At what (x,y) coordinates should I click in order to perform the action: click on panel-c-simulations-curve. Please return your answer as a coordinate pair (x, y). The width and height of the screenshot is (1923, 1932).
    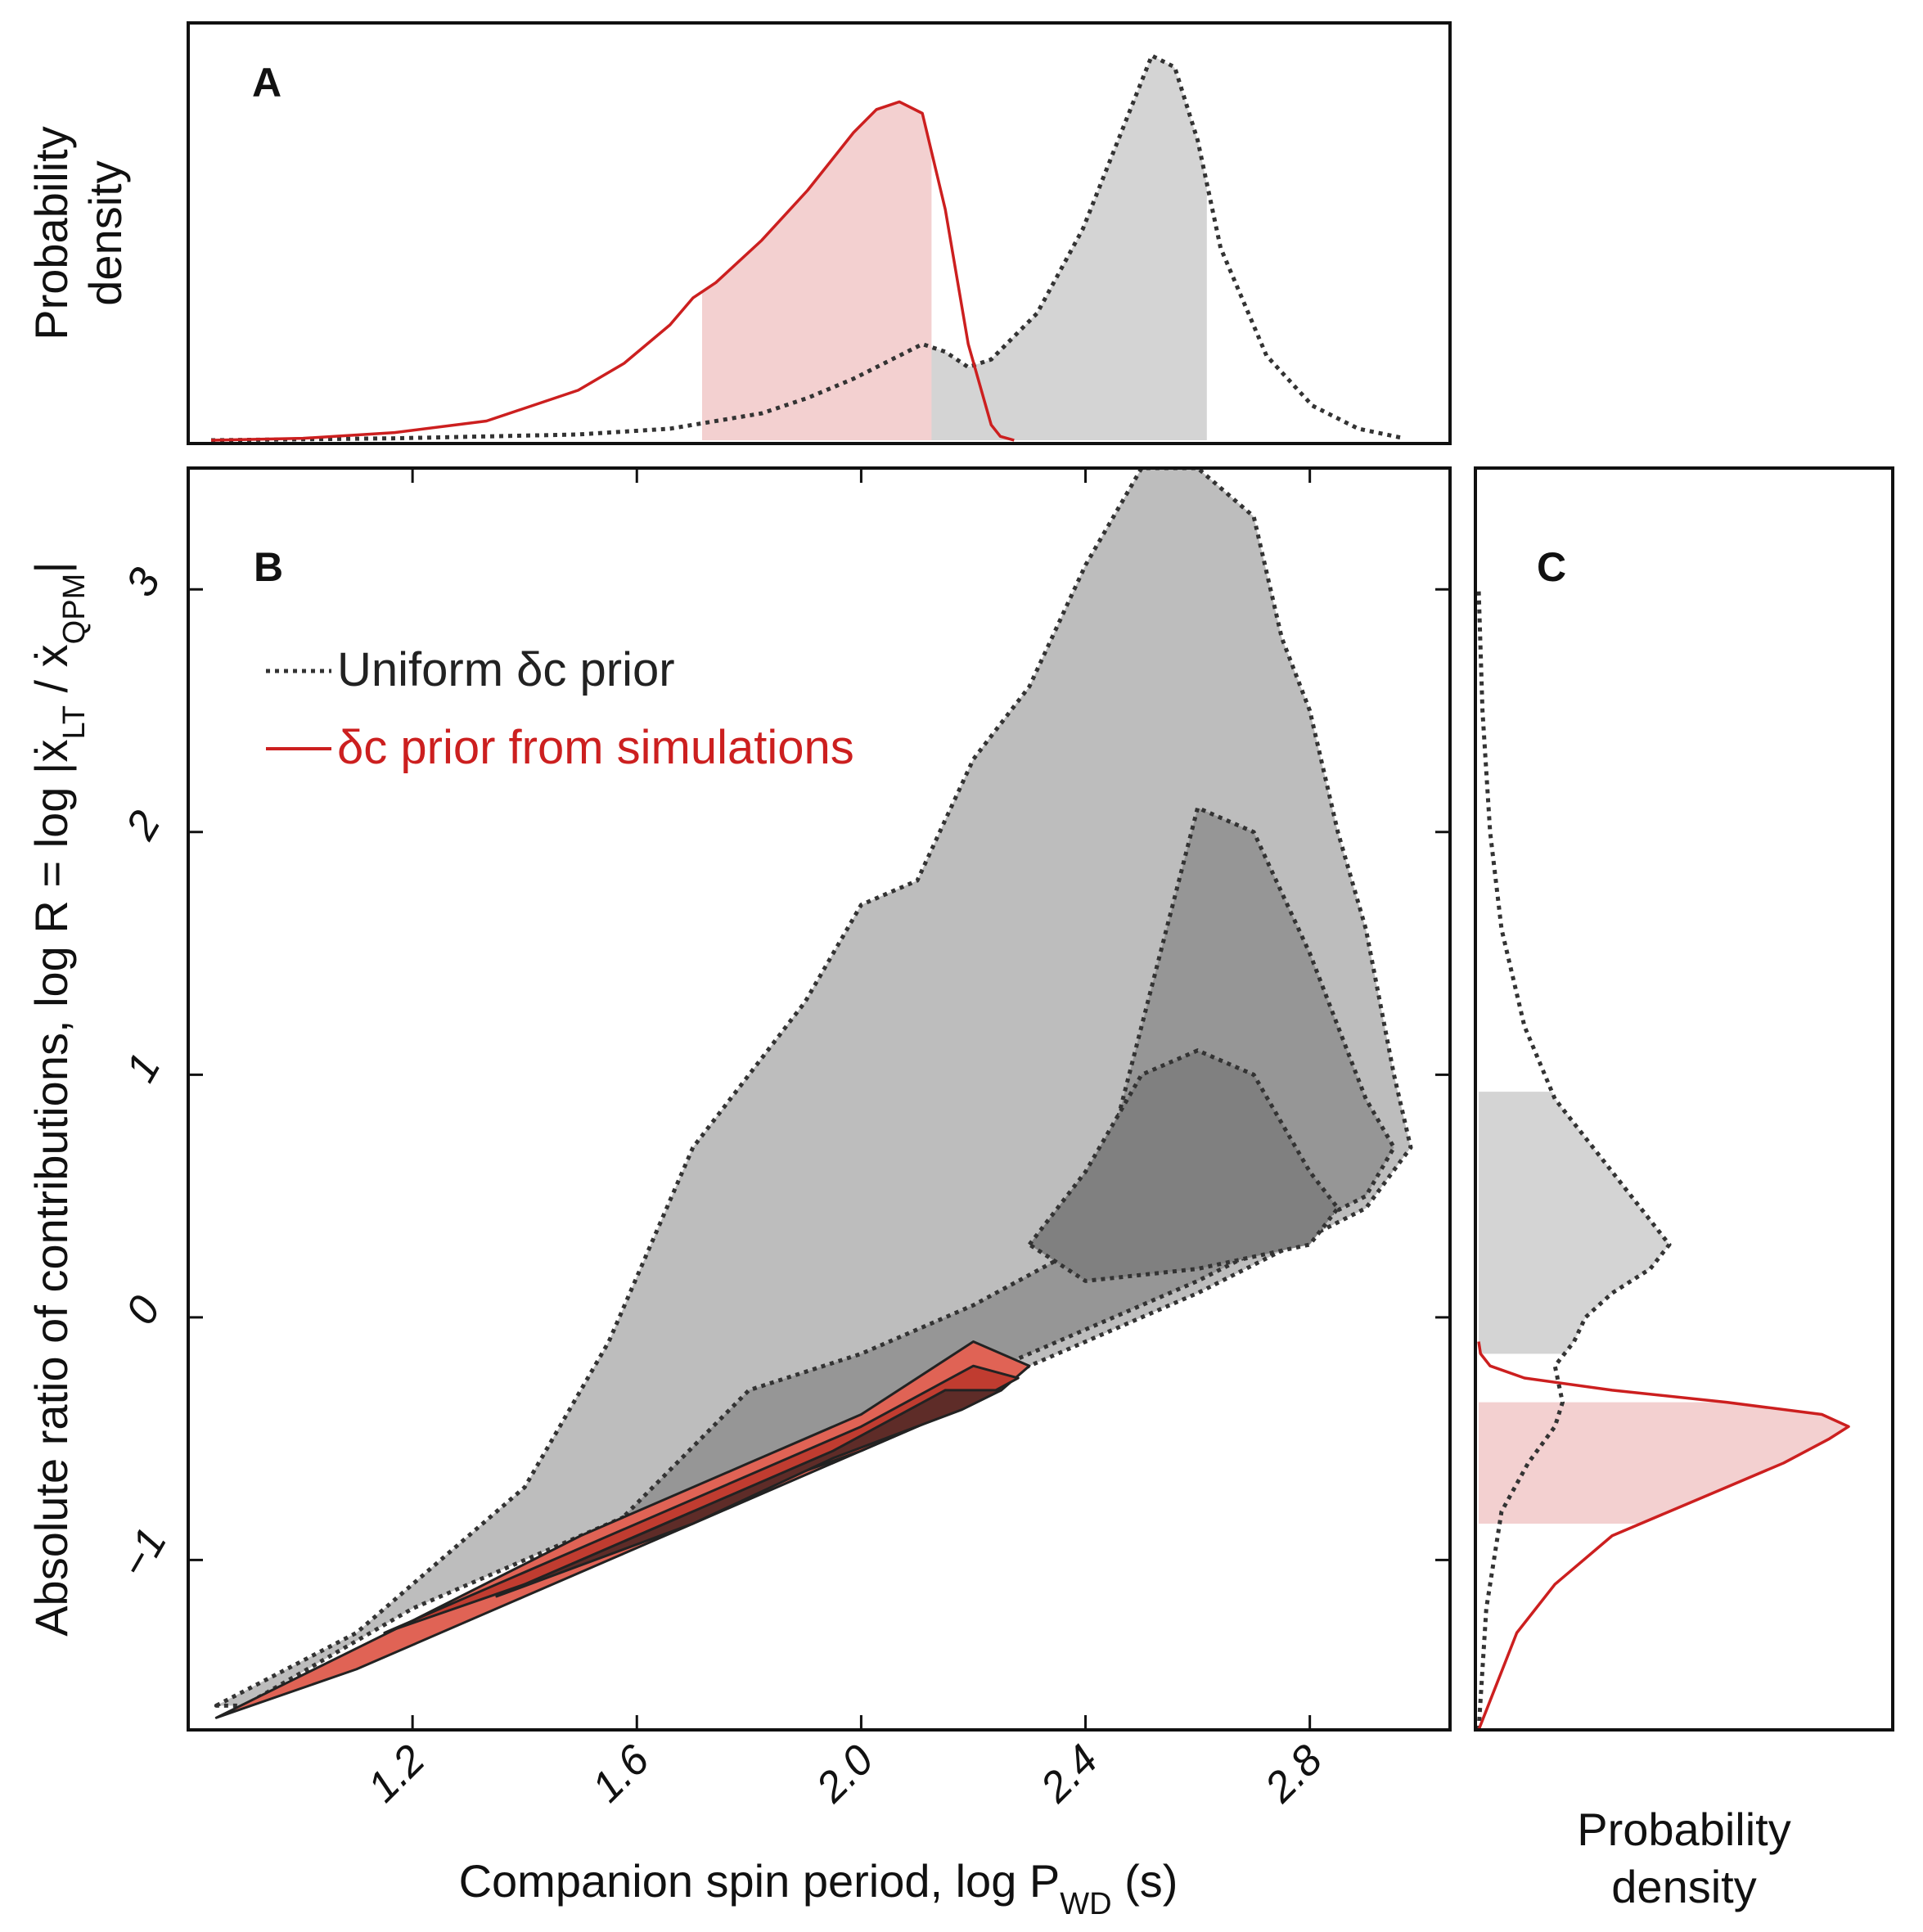
    Looking at the image, I should click on (1663, 1535).